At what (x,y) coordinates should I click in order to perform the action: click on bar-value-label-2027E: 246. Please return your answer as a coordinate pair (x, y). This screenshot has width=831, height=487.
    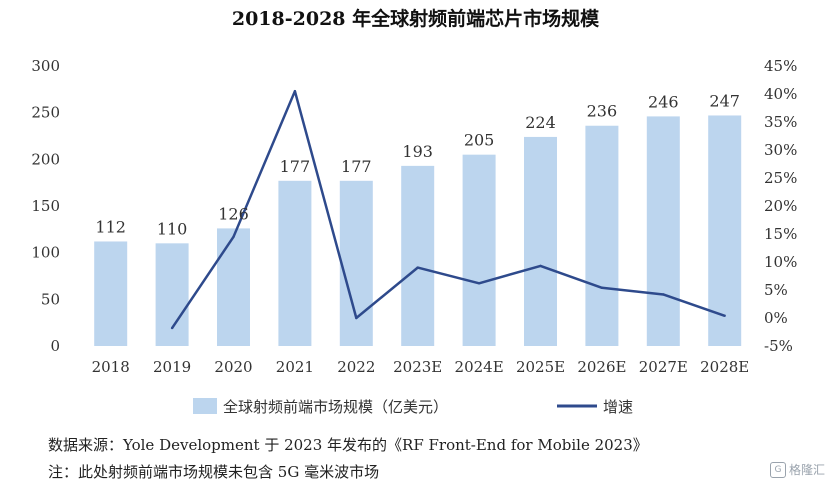
    Looking at the image, I should click on (663, 101).